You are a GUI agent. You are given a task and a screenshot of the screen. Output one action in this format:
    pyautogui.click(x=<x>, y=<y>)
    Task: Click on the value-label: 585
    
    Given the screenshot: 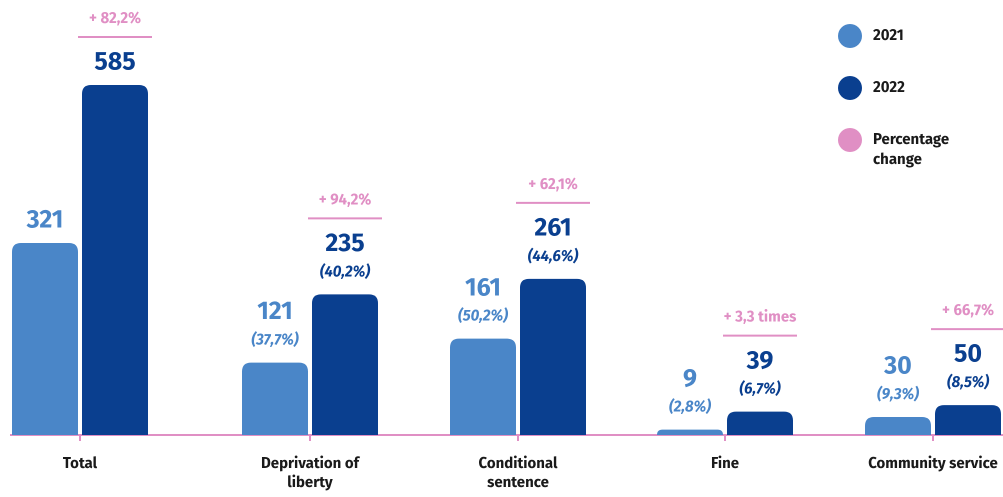 What is the action you would take?
    pyautogui.click(x=114, y=62)
    